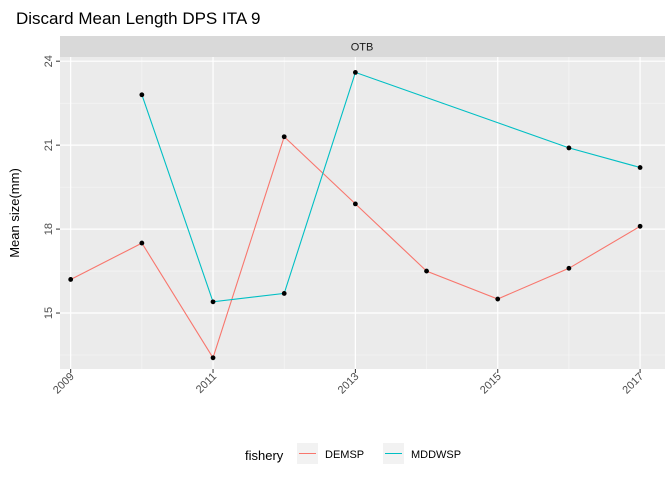 This screenshot has height=485, width=672. I want to click on x-tick-label: 2009, so click(64, 384).